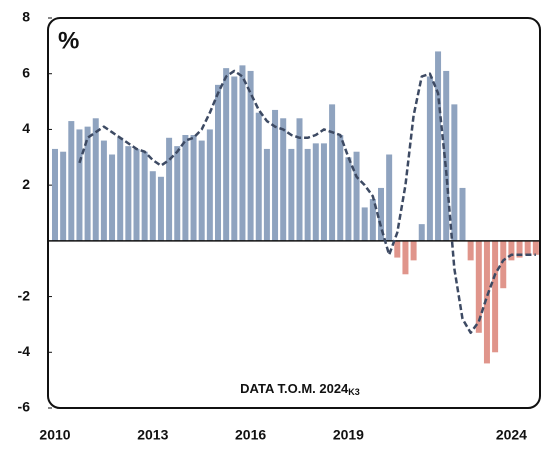 This screenshot has height=450, width=548. What do you see at coordinates (24, 295) in the screenshot?
I see `y-tick-label: -2` at bounding box center [24, 295].